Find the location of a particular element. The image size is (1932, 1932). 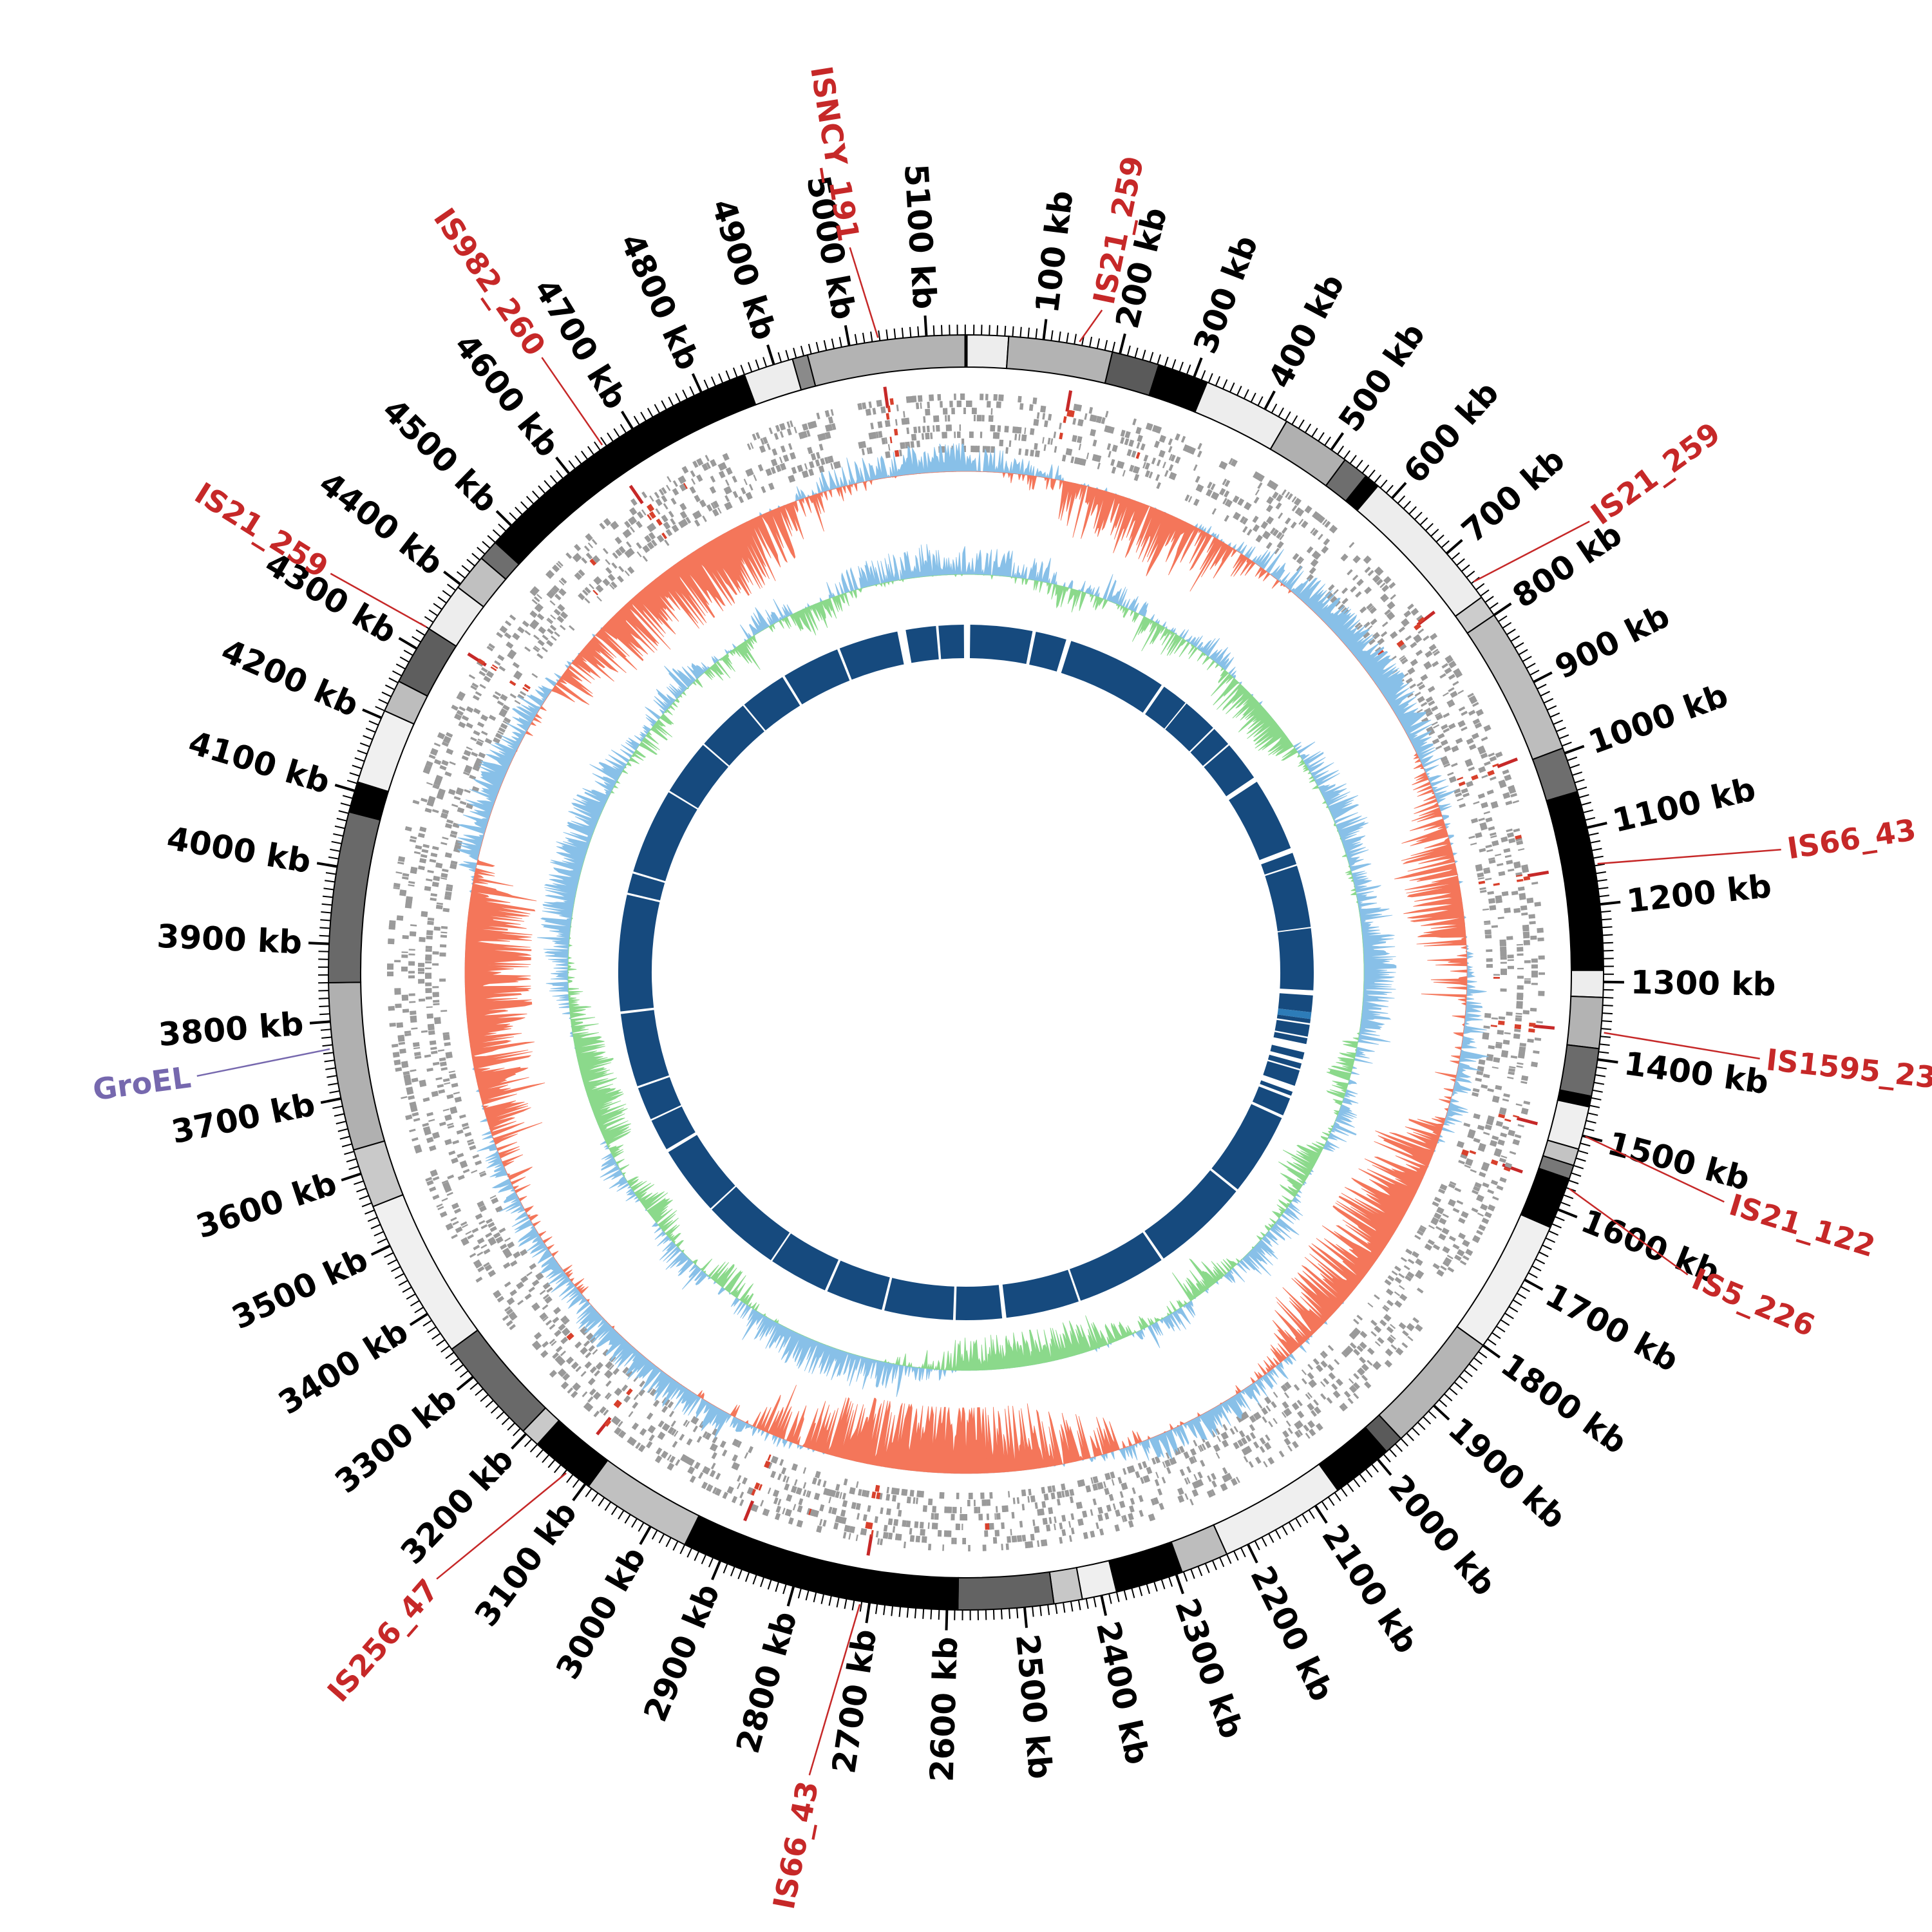

contig-segment is located at coordinates (821, 1563).